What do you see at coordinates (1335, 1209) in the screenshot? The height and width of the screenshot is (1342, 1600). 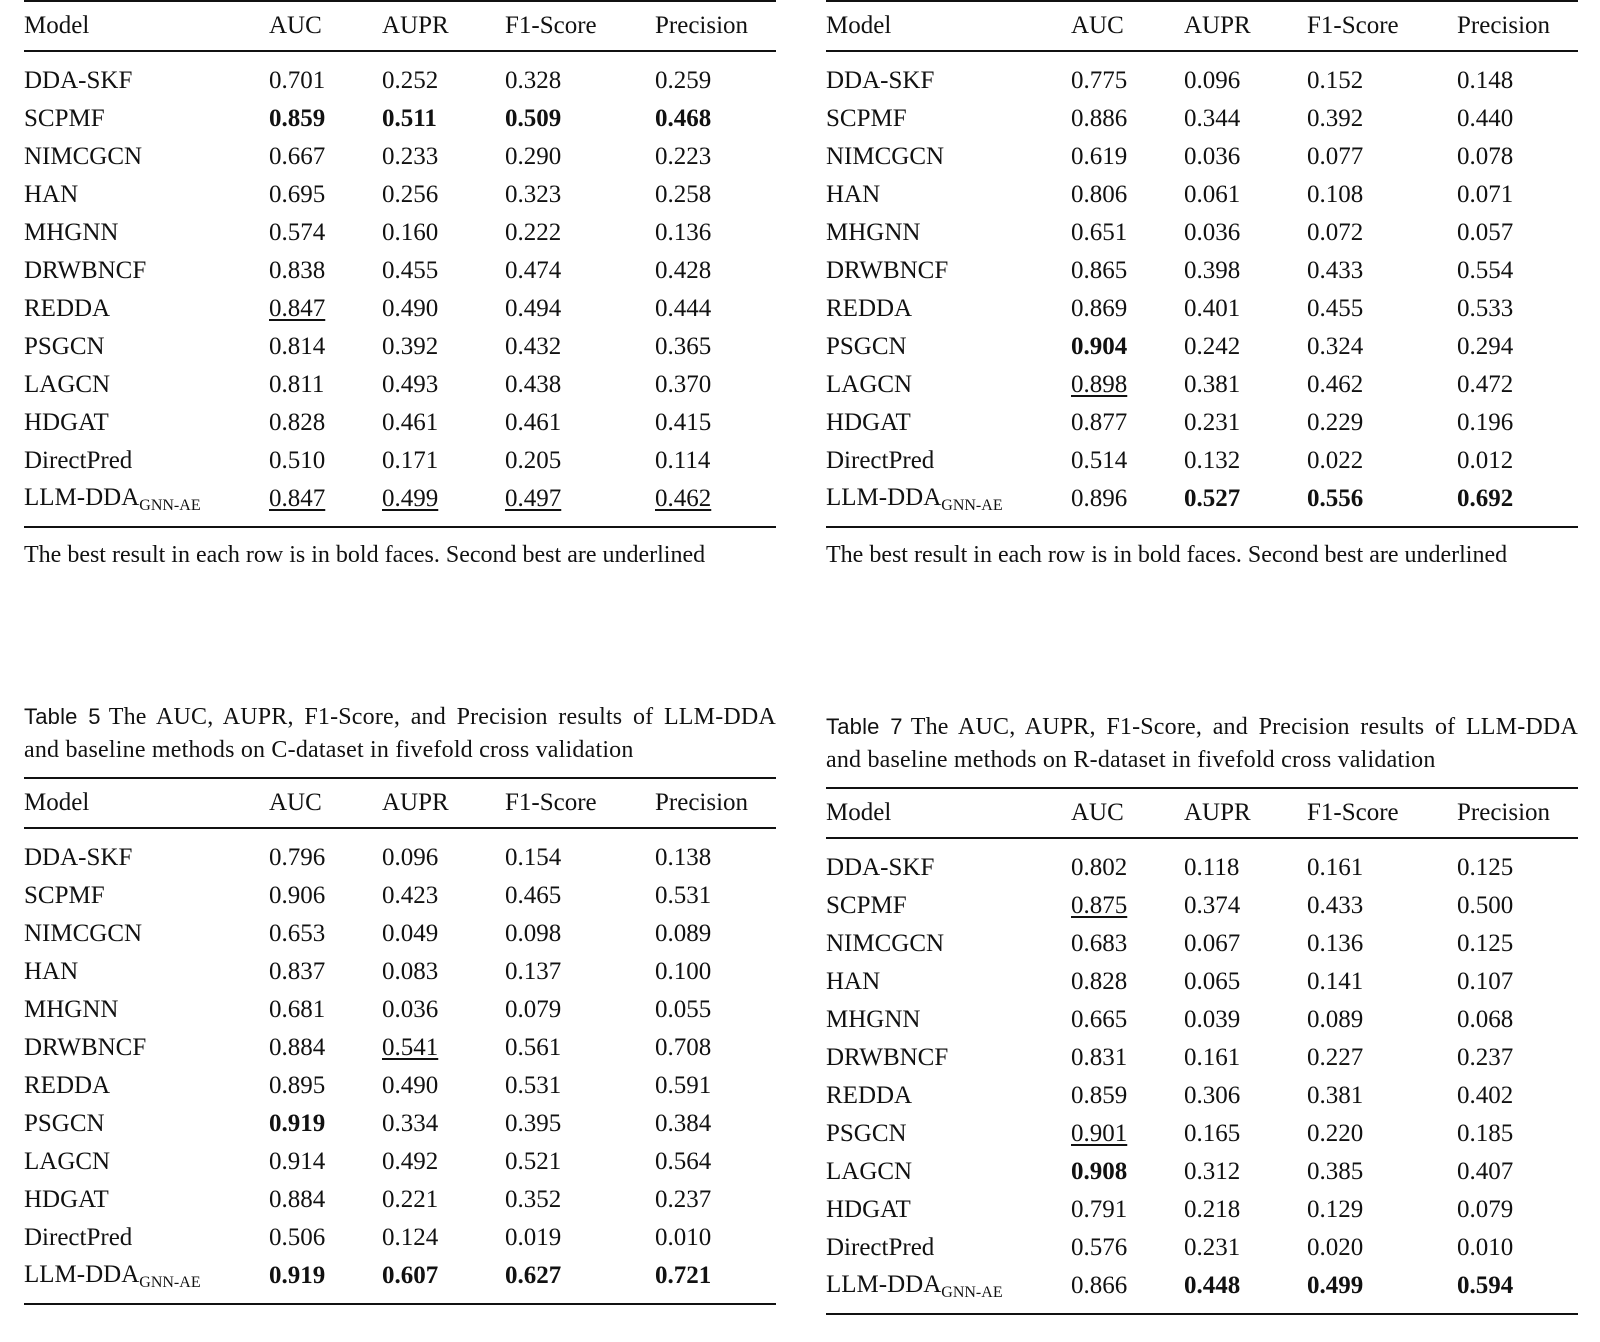 I see `cell-value: 0.129` at bounding box center [1335, 1209].